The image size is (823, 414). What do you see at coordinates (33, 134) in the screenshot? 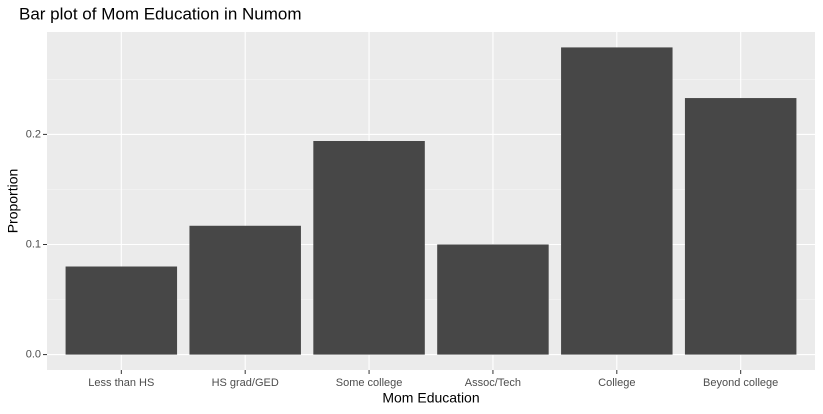
I see `y-tick-label: 0.2` at bounding box center [33, 134].